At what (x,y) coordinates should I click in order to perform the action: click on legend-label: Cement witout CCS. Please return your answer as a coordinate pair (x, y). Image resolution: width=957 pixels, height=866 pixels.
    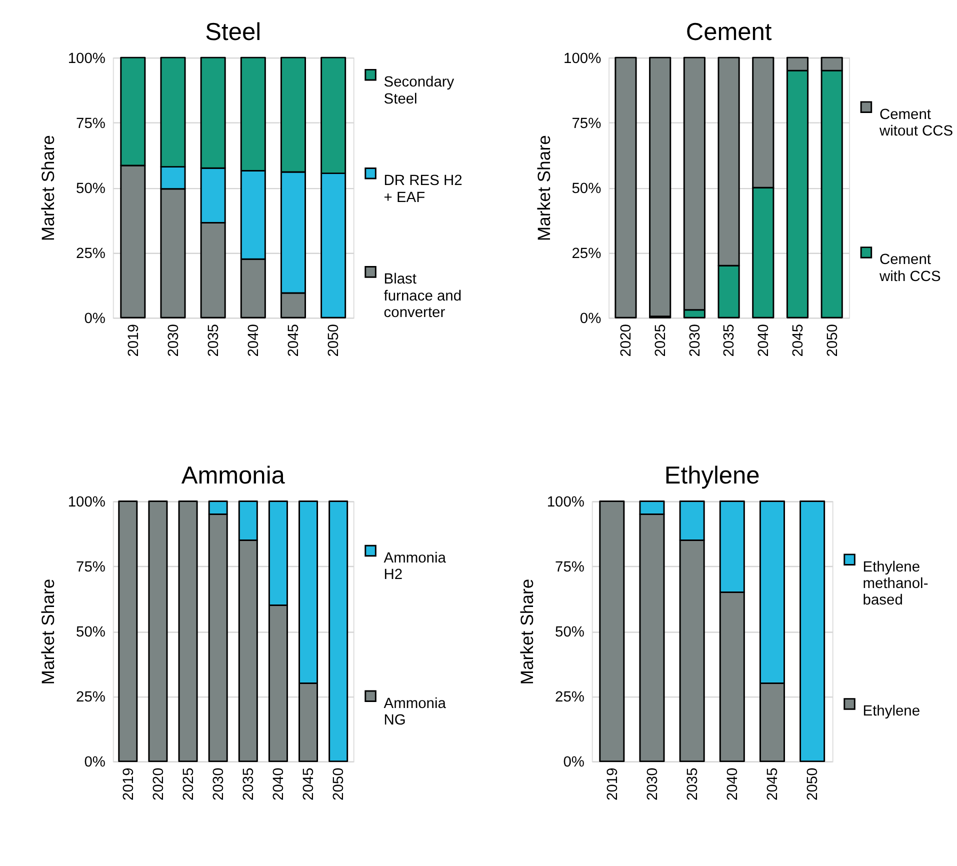
    Looking at the image, I should click on (916, 123).